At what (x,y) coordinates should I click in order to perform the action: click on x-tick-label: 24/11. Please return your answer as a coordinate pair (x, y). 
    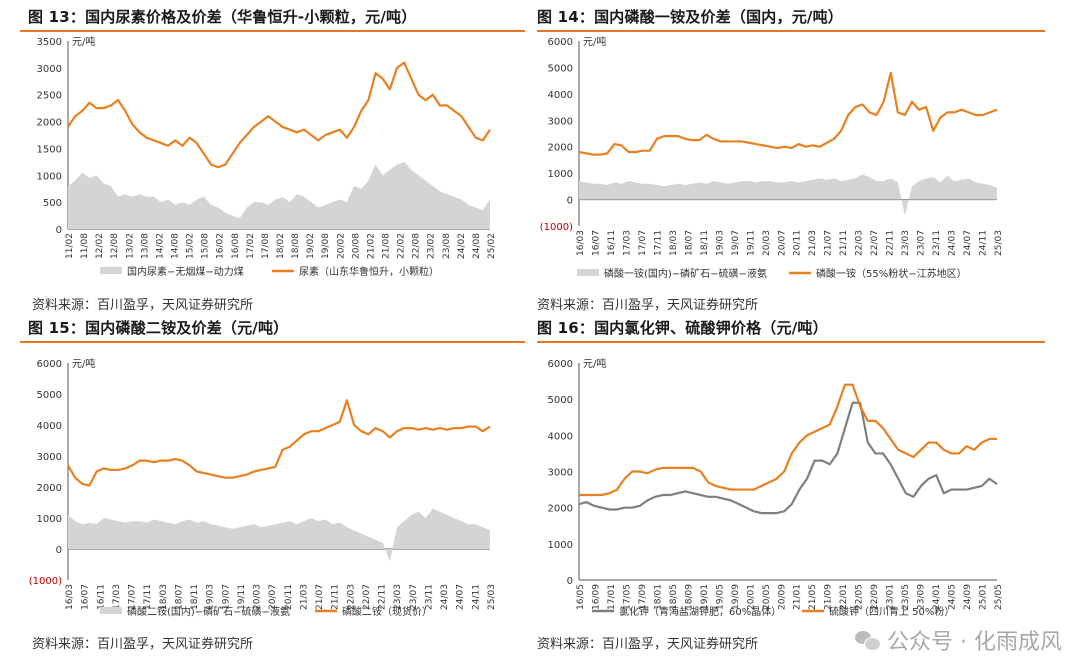
    Looking at the image, I should click on (476, 597).